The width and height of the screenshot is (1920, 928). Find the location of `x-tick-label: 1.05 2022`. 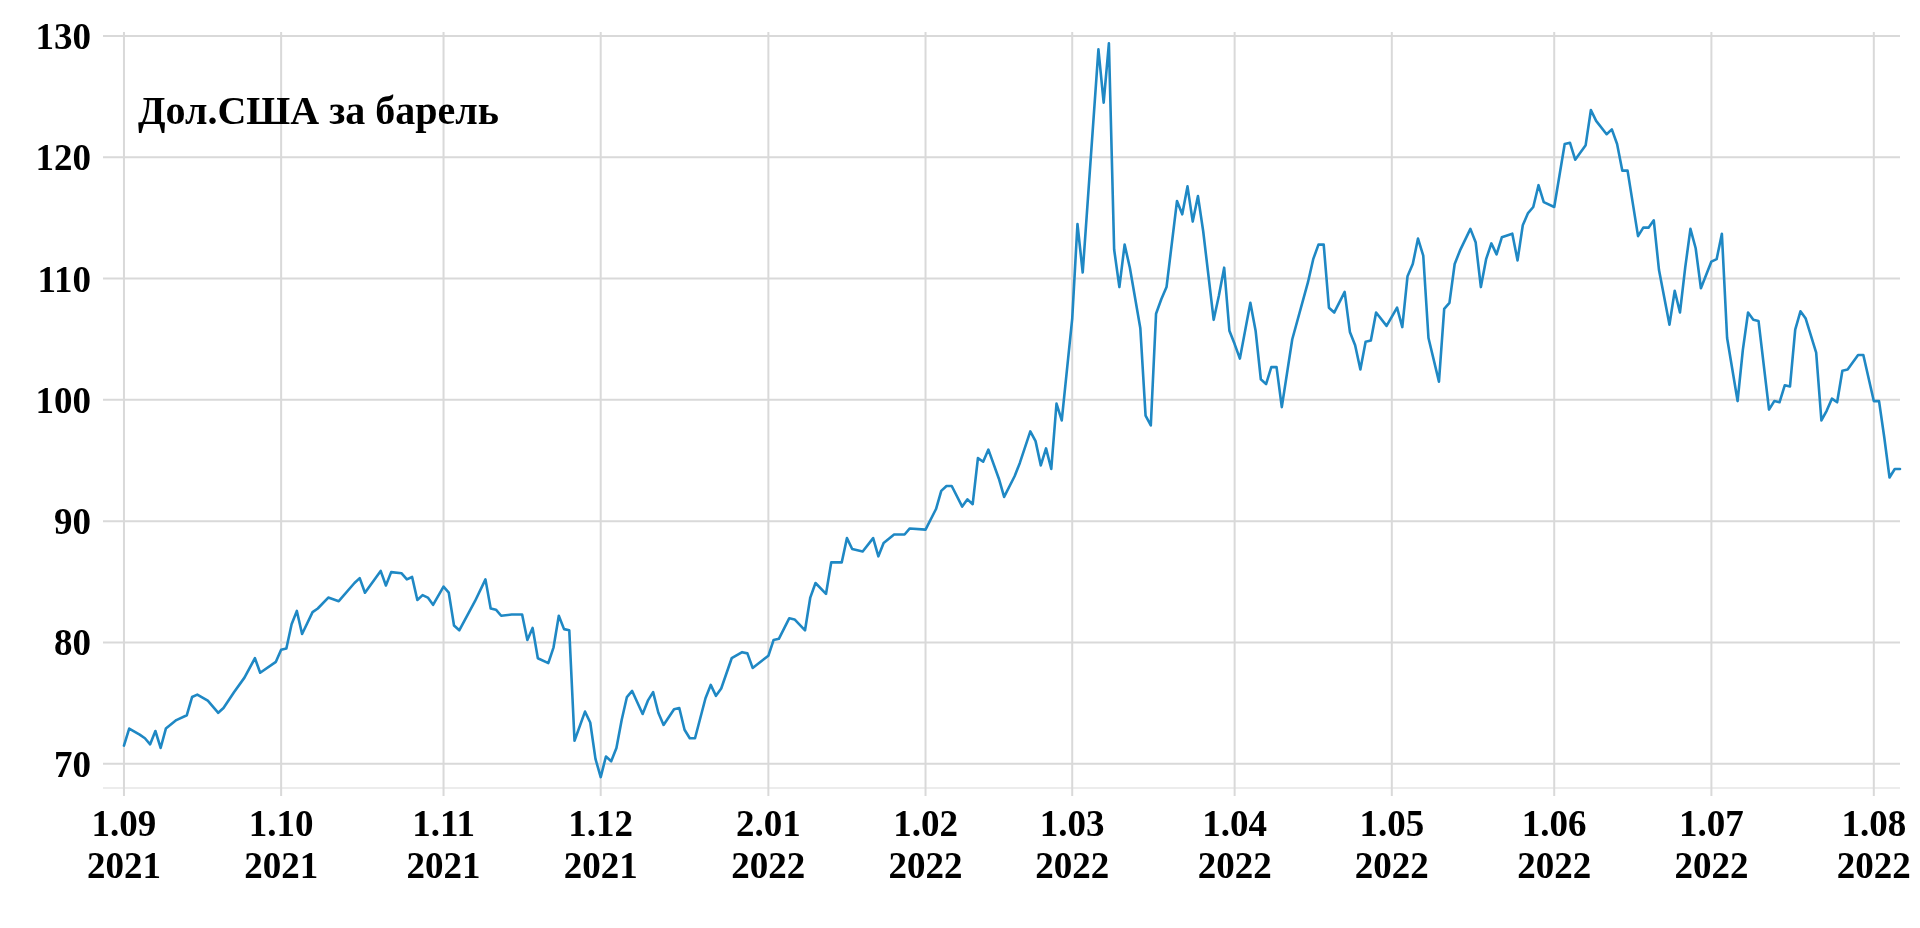

x-tick-label: 1.05 2022 is located at coordinates (1391, 844).